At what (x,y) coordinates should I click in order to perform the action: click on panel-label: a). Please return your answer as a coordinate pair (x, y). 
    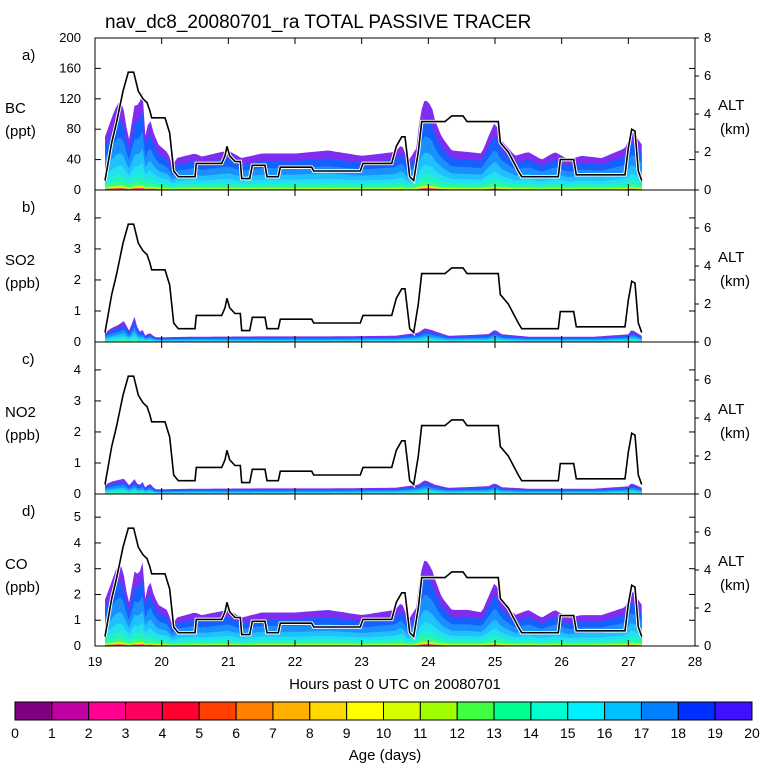
    Looking at the image, I should click on (28, 55).